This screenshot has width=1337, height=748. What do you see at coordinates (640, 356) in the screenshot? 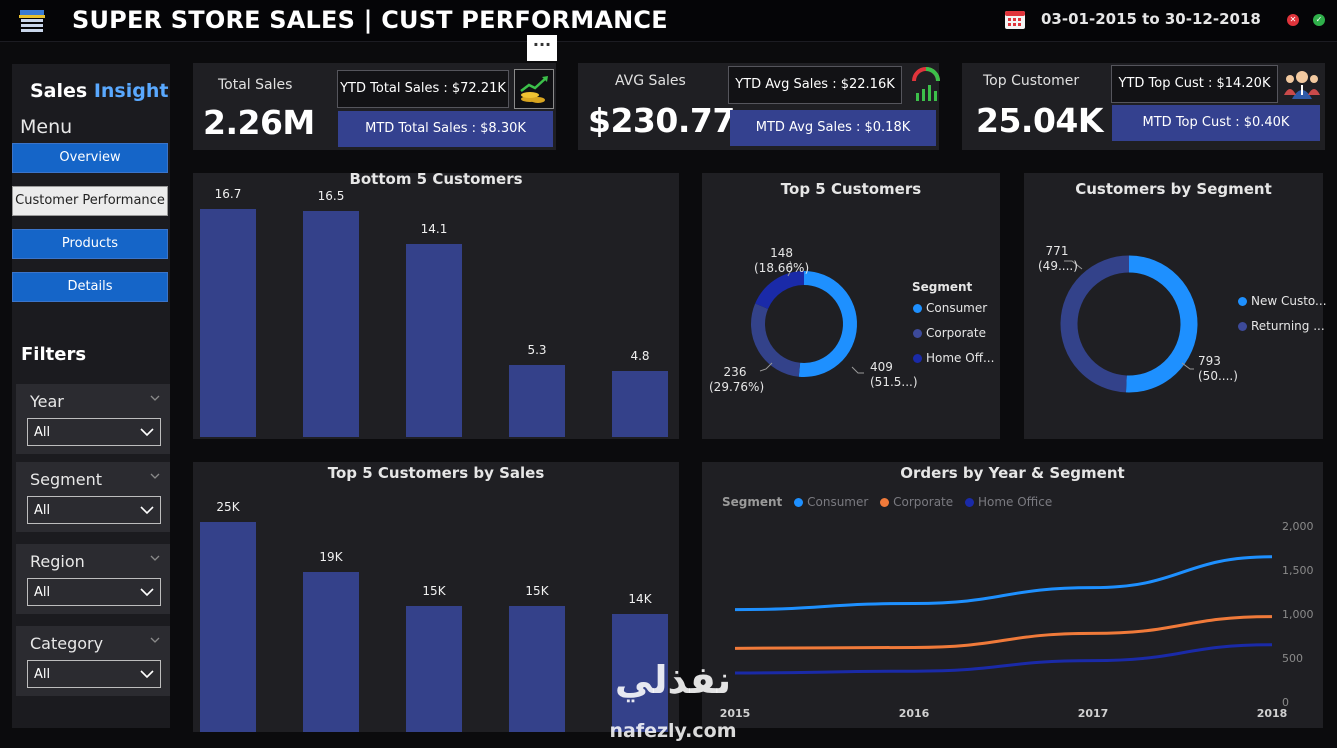
I see `bar-data-label: 4.8` at bounding box center [640, 356].